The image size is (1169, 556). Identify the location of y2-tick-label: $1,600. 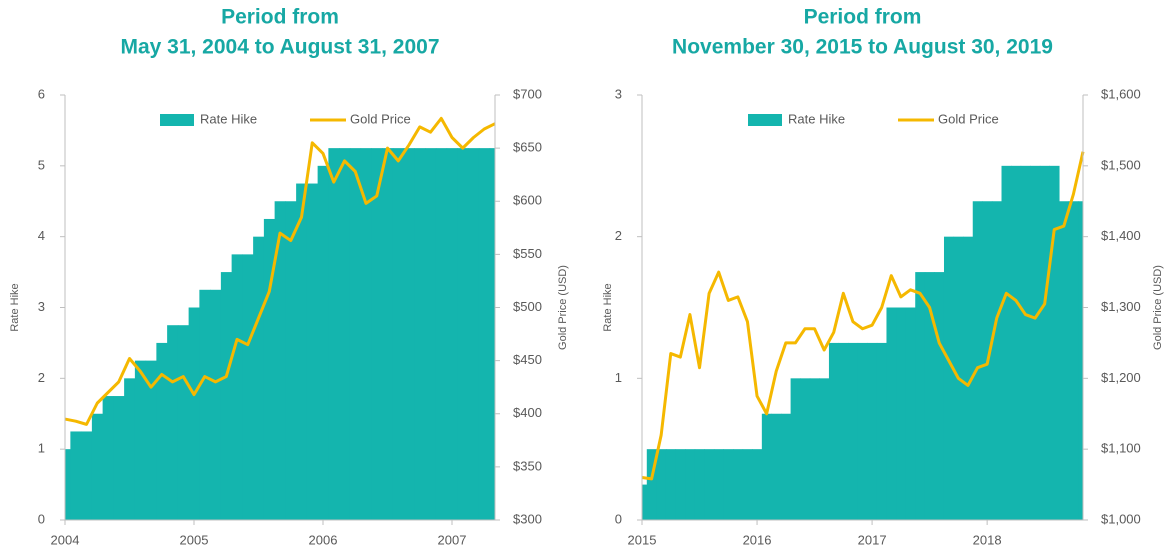
(1121, 93).